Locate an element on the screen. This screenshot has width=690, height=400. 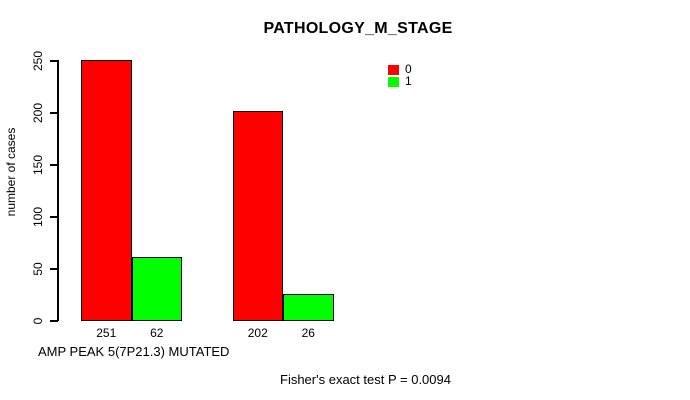
y-tick-label-150: 150 is located at coordinates (38, 165).